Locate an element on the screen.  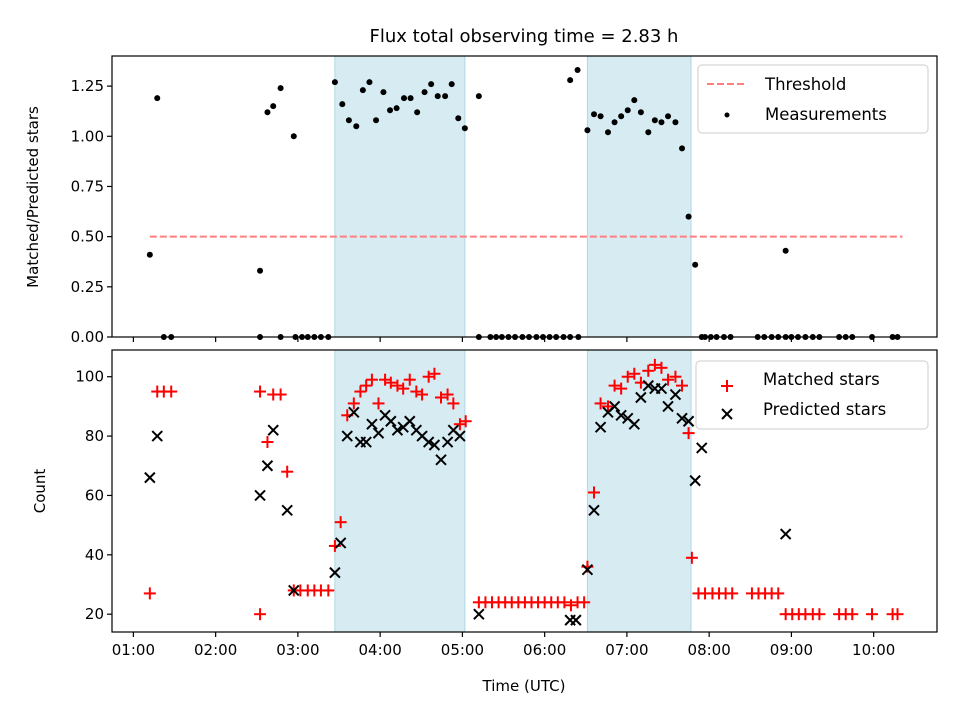
chart-title: Flux total observing time = 2.83 h is located at coordinates (524, 36).